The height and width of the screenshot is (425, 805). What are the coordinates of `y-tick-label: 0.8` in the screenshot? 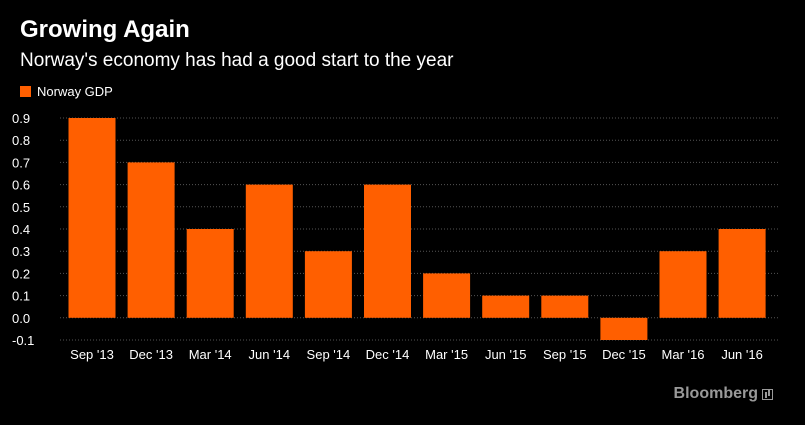 It's located at (21, 140).